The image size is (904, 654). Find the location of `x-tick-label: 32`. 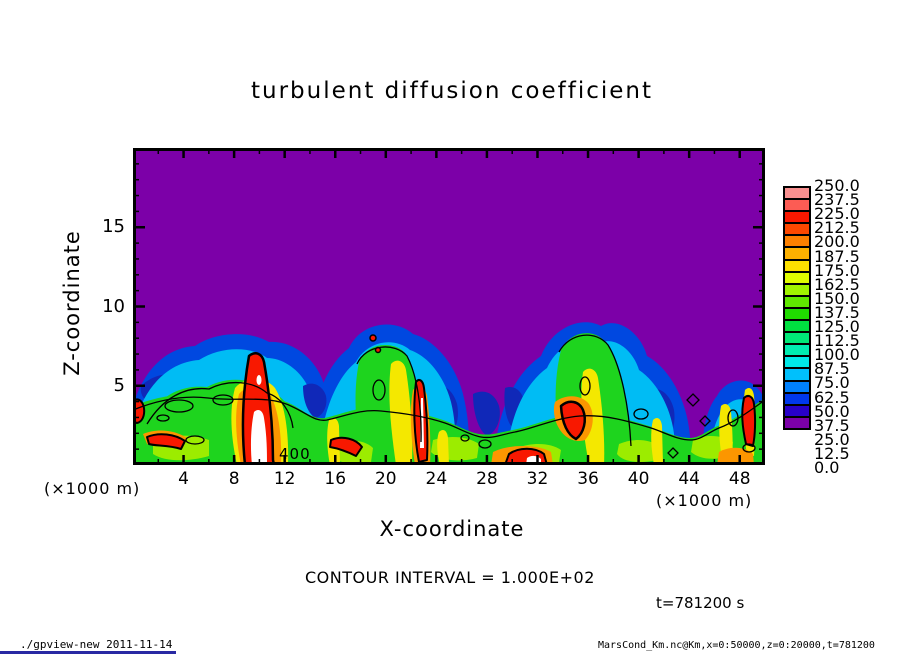

x-tick-label: 32 is located at coordinates (537, 479).